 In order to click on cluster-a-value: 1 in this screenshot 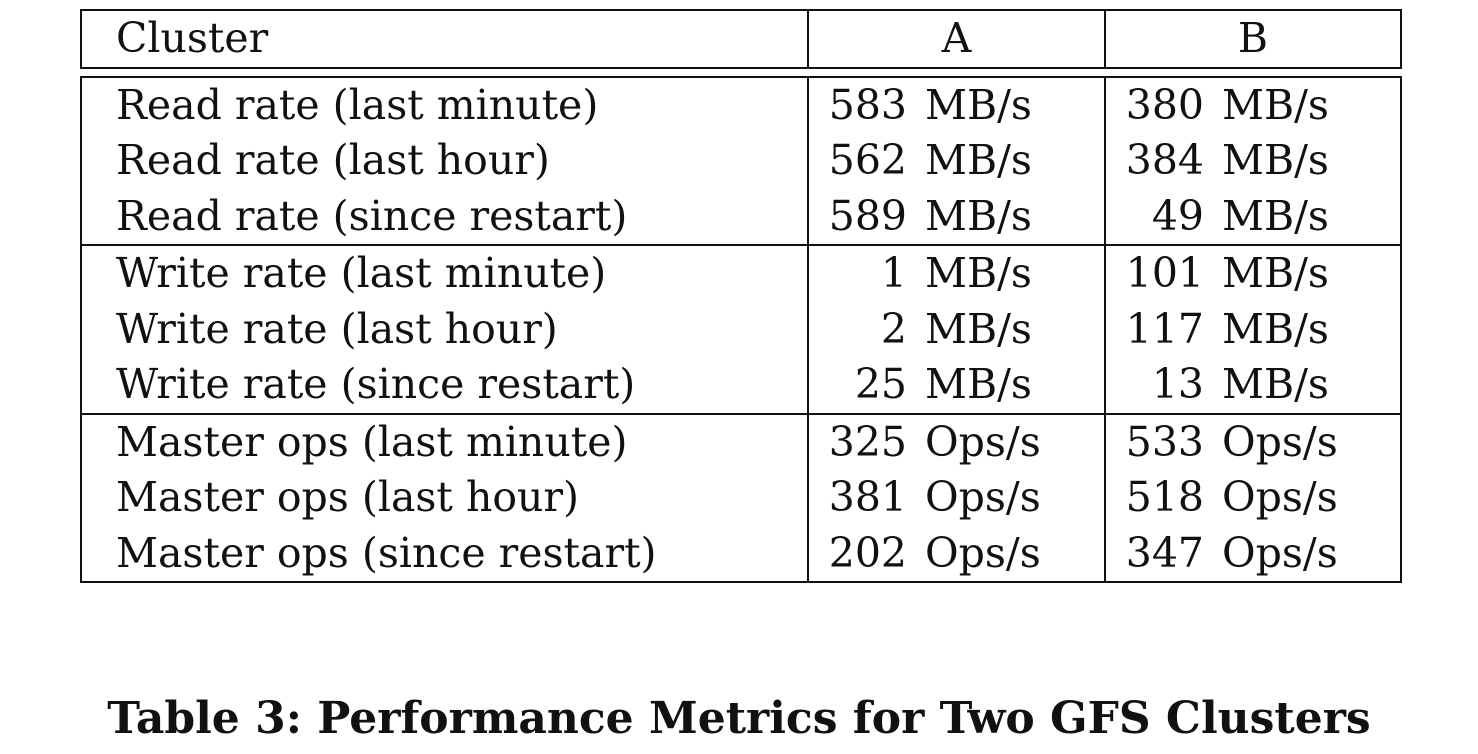, I will do `click(893, 273)`.